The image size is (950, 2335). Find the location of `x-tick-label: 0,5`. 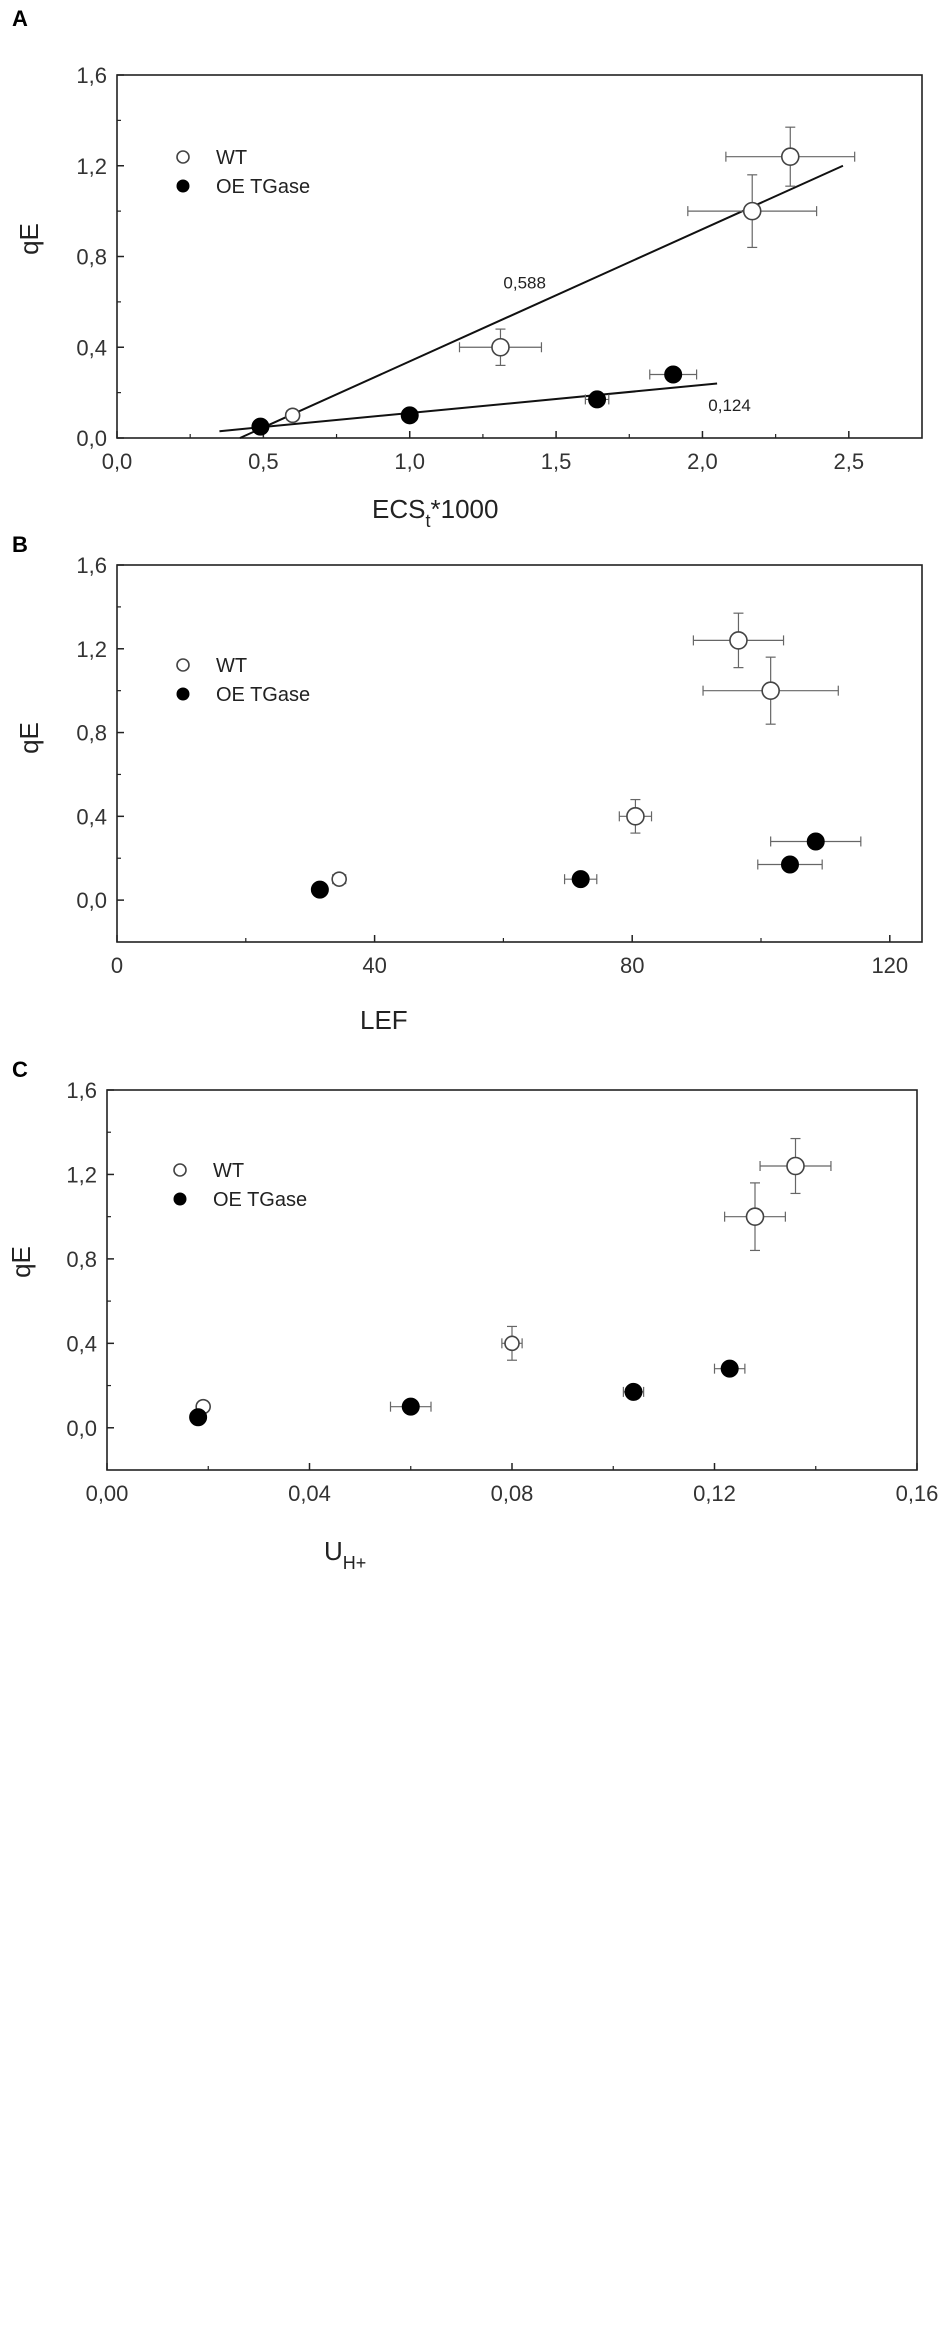

x-tick-label: 0,5 is located at coordinates (263, 461).